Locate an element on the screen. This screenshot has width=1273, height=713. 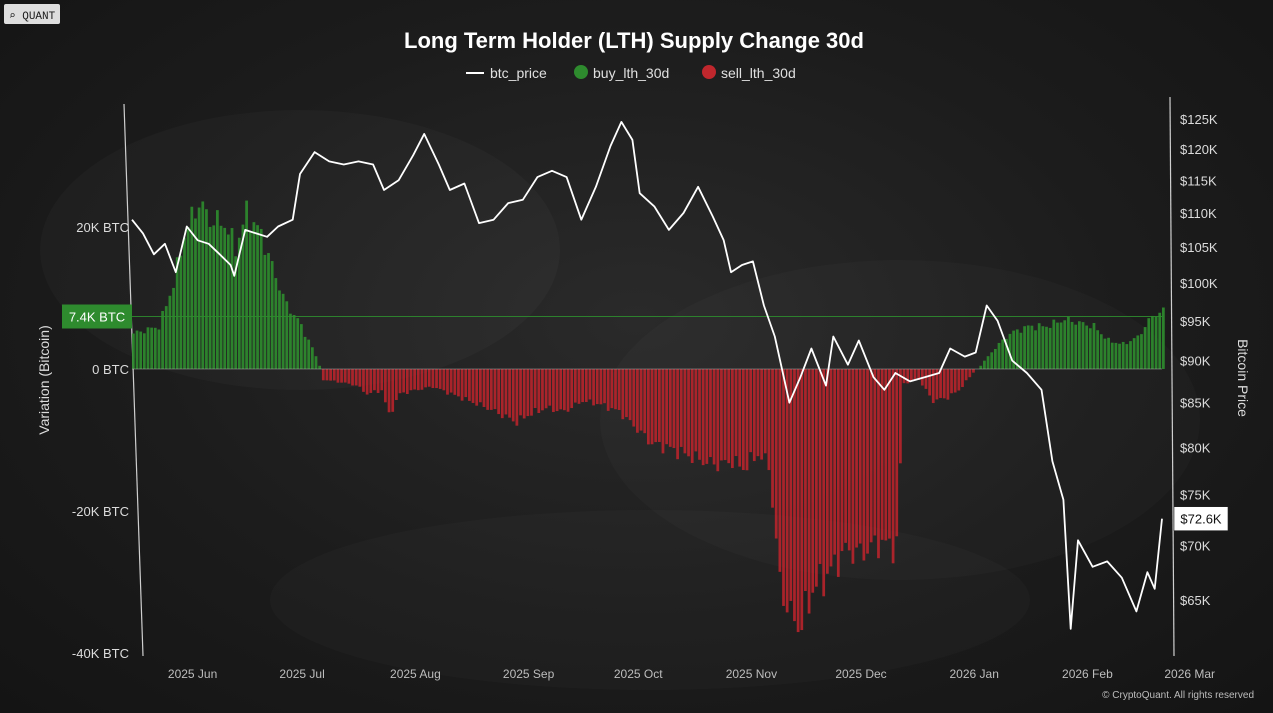
copyright-text: © CryptoQuant. All rights reserved is located at coordinates (1178, 695).